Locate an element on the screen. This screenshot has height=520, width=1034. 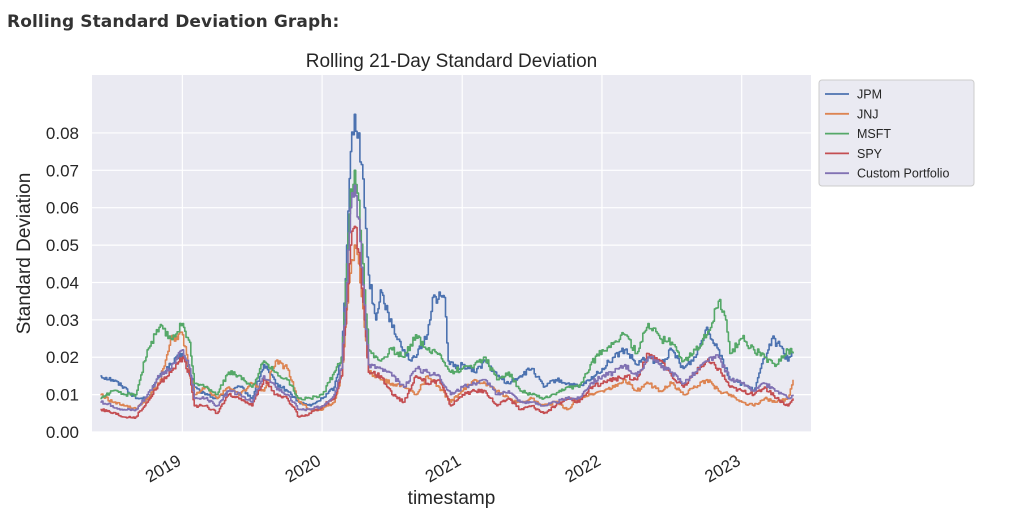
x-tick-label: 2019 is located at coordinates (163, 468).